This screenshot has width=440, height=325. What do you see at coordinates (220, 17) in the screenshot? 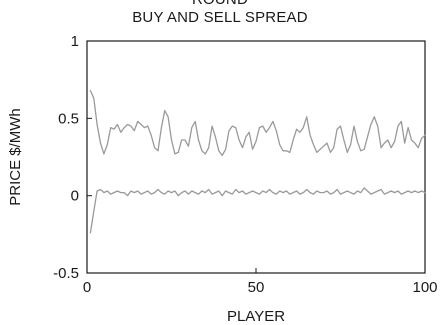
I see `chart-title-line-2: BUY AND SELL SPREAD` at bounding box center [220, 17].